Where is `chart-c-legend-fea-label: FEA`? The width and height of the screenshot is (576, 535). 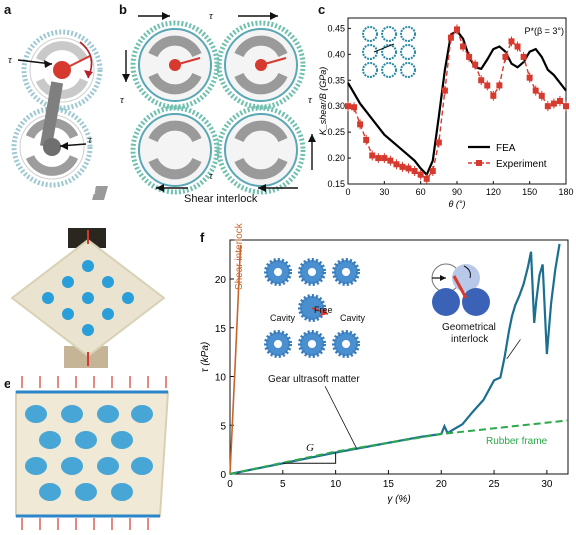
chart-c-legend-fea-label: FEA is located at coordinates (506, 148).